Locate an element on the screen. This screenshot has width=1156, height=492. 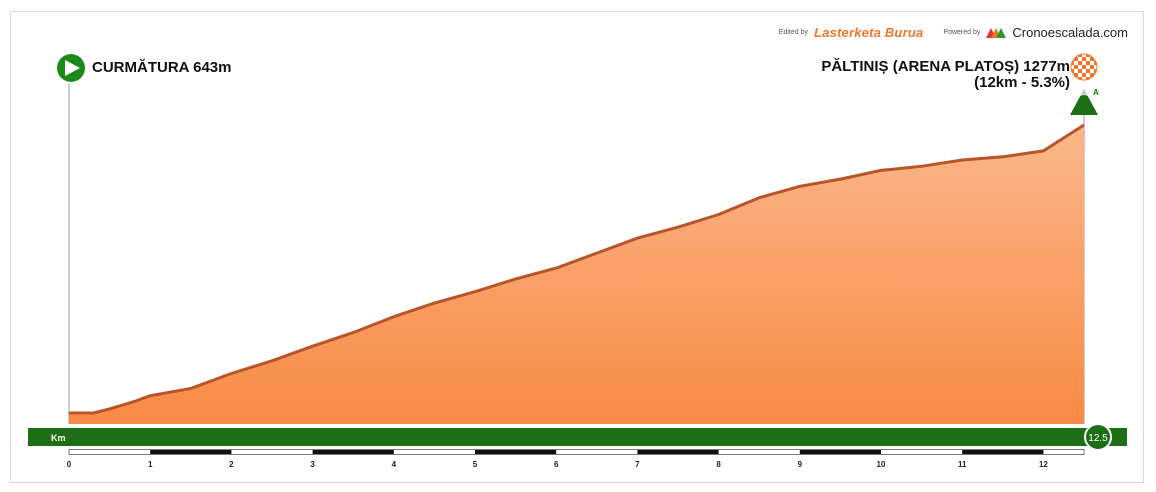
edited-by-text: Edited by is located at coordinates (793, 32).